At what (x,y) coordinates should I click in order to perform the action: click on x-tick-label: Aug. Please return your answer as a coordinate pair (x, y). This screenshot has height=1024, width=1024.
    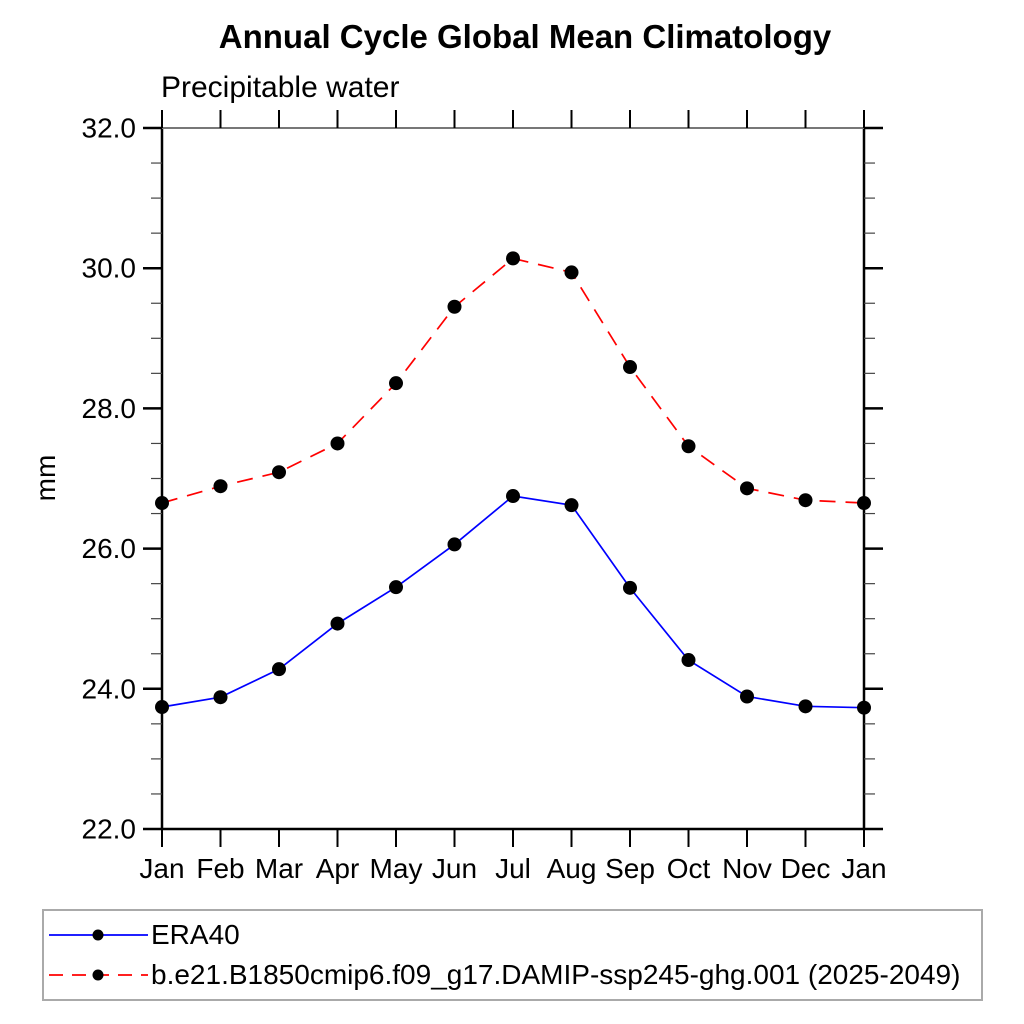
    Looking at the image, I should click on (572, 868).